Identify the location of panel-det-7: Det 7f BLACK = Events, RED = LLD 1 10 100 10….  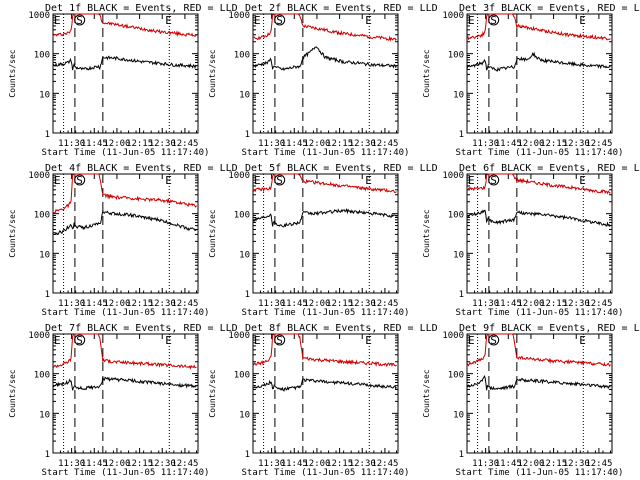
(123, 400).